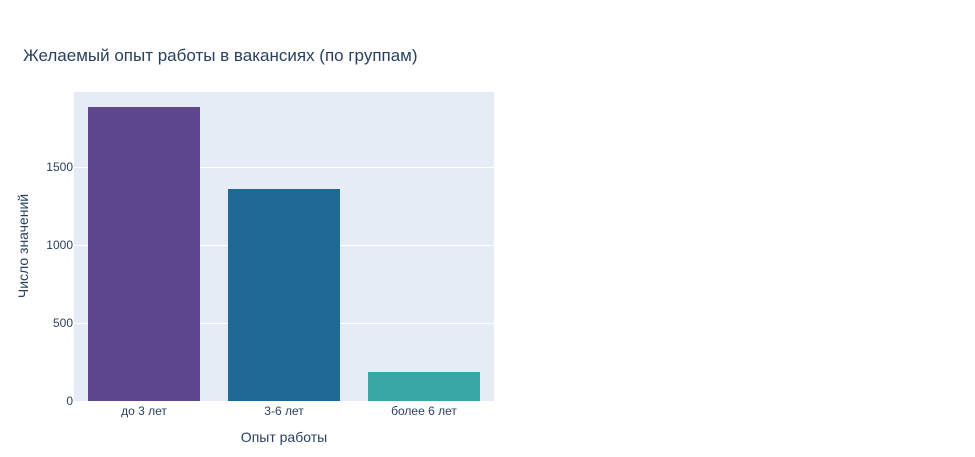 The width and height of the screenshot is (975, 457). Describe the element at coordinates (59, 167) in the screenshot. I see `y-tick-label: 1500` at that location.